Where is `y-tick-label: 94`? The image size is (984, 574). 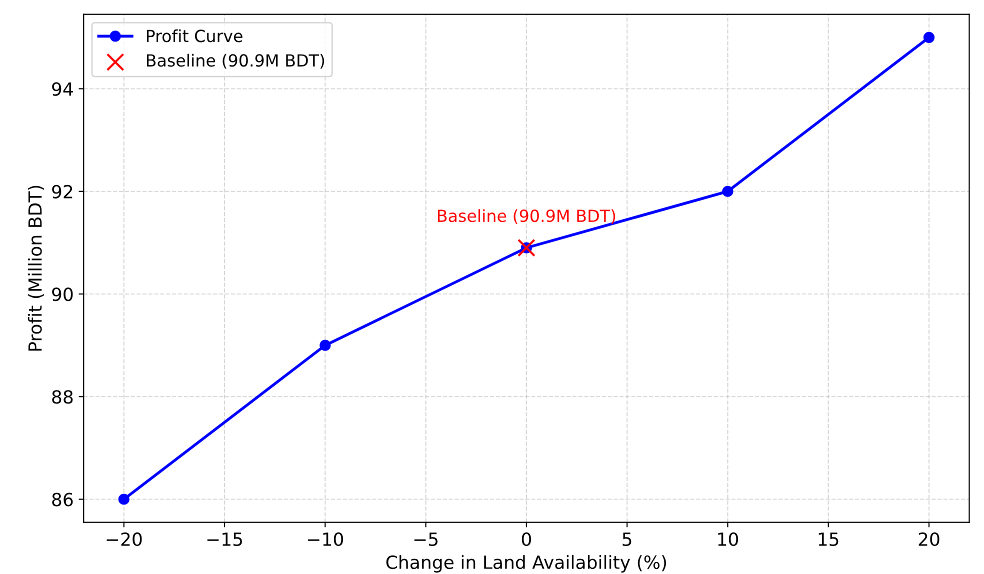 y-tick-label: 94 is located at coordinates (62, 89).